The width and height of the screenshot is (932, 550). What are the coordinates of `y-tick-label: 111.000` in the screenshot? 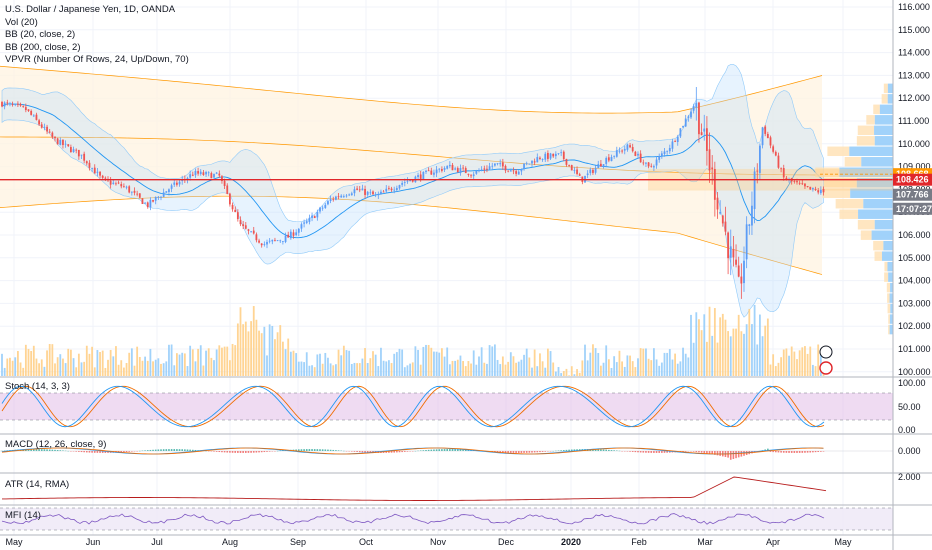 It's located at (913, 121).